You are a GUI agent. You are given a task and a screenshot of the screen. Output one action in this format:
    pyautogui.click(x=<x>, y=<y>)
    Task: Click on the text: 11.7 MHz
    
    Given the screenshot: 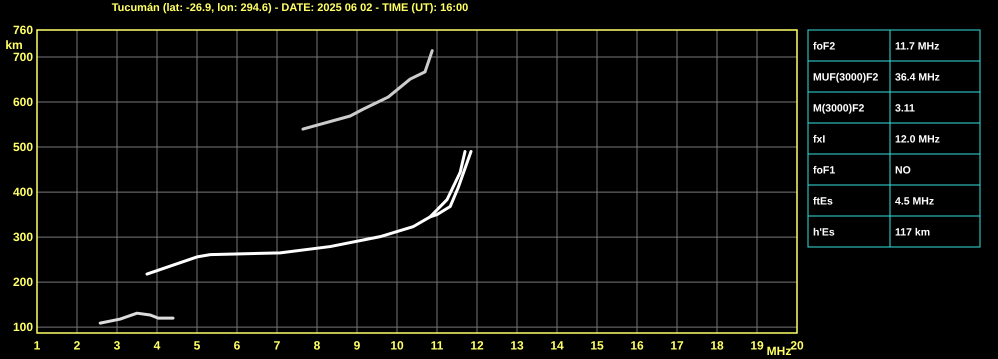 What is the action you would take?
    pyautogui.click(x=917, y=46)
    